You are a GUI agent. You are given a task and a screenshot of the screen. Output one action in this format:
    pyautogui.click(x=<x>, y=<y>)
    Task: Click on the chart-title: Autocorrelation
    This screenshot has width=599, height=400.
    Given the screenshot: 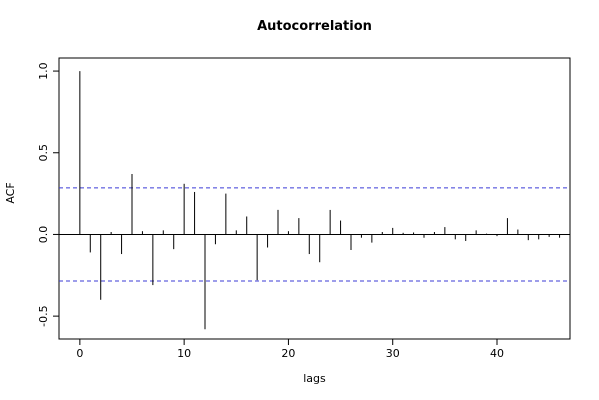 What is the action you would take?
    pyautogui.click(x=314, y=26)
    